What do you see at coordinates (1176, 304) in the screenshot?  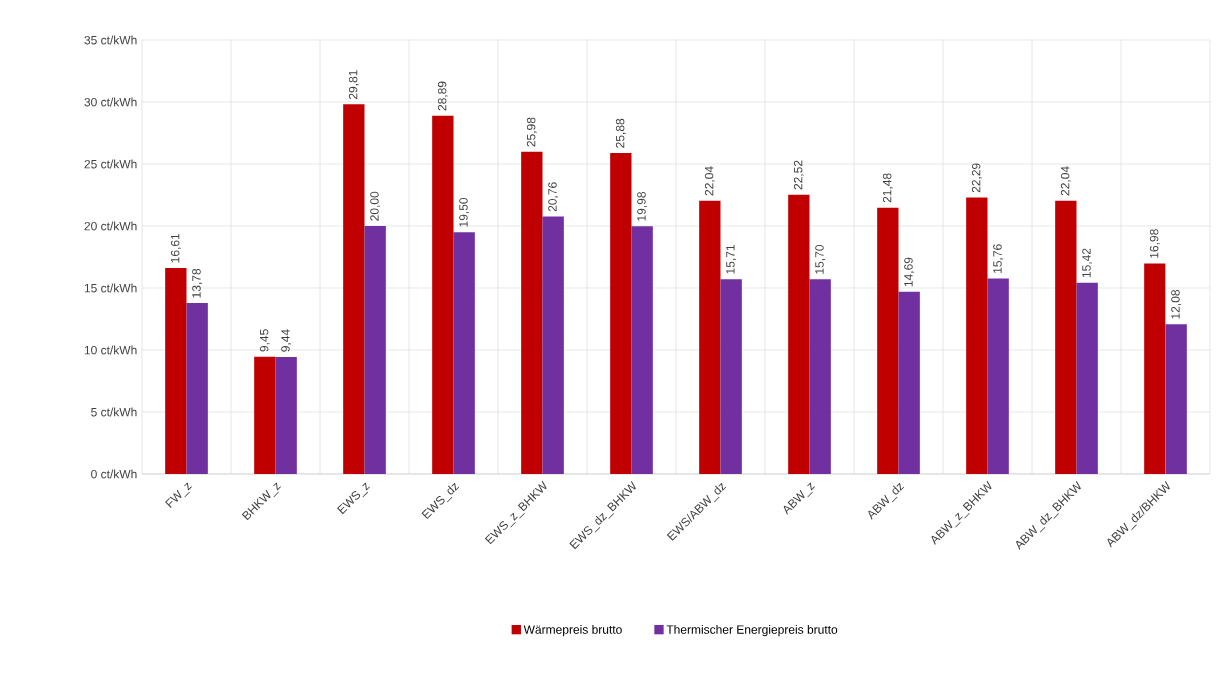 I see `data-label: 12,08` at bounding box center [1176, 304].